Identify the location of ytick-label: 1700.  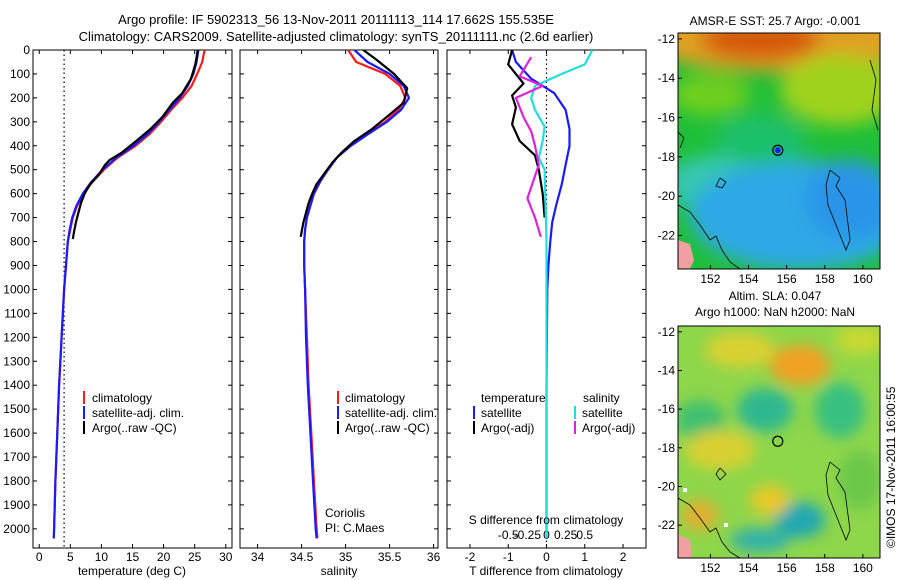
(16, 457).